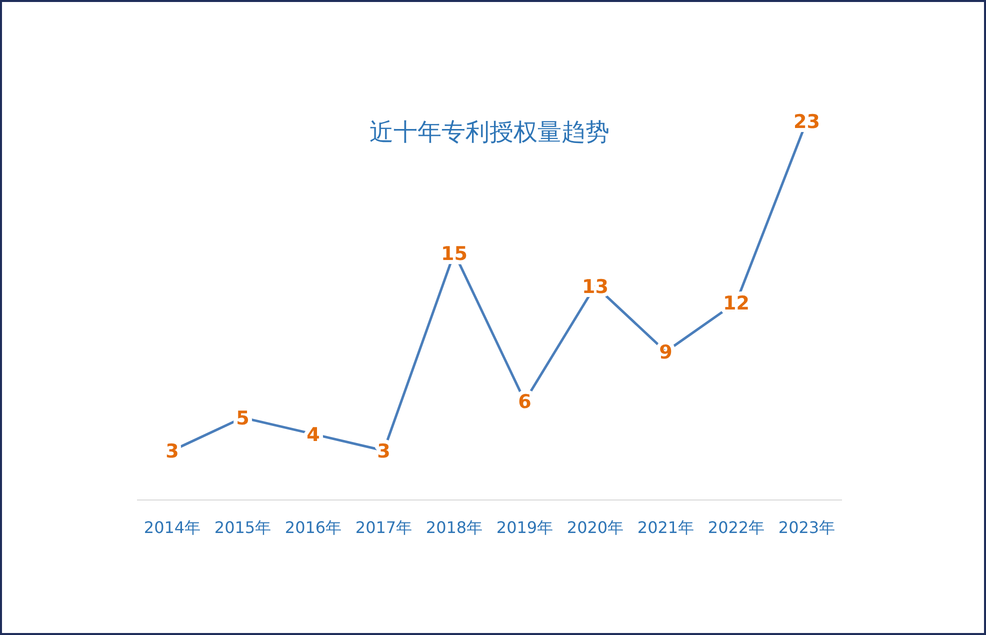 Image resolution: width=986 pixels, height=635 pixels. Describe the element at coordinates (172, 451) in the screenshot. I see `data-label: 3` at that location.